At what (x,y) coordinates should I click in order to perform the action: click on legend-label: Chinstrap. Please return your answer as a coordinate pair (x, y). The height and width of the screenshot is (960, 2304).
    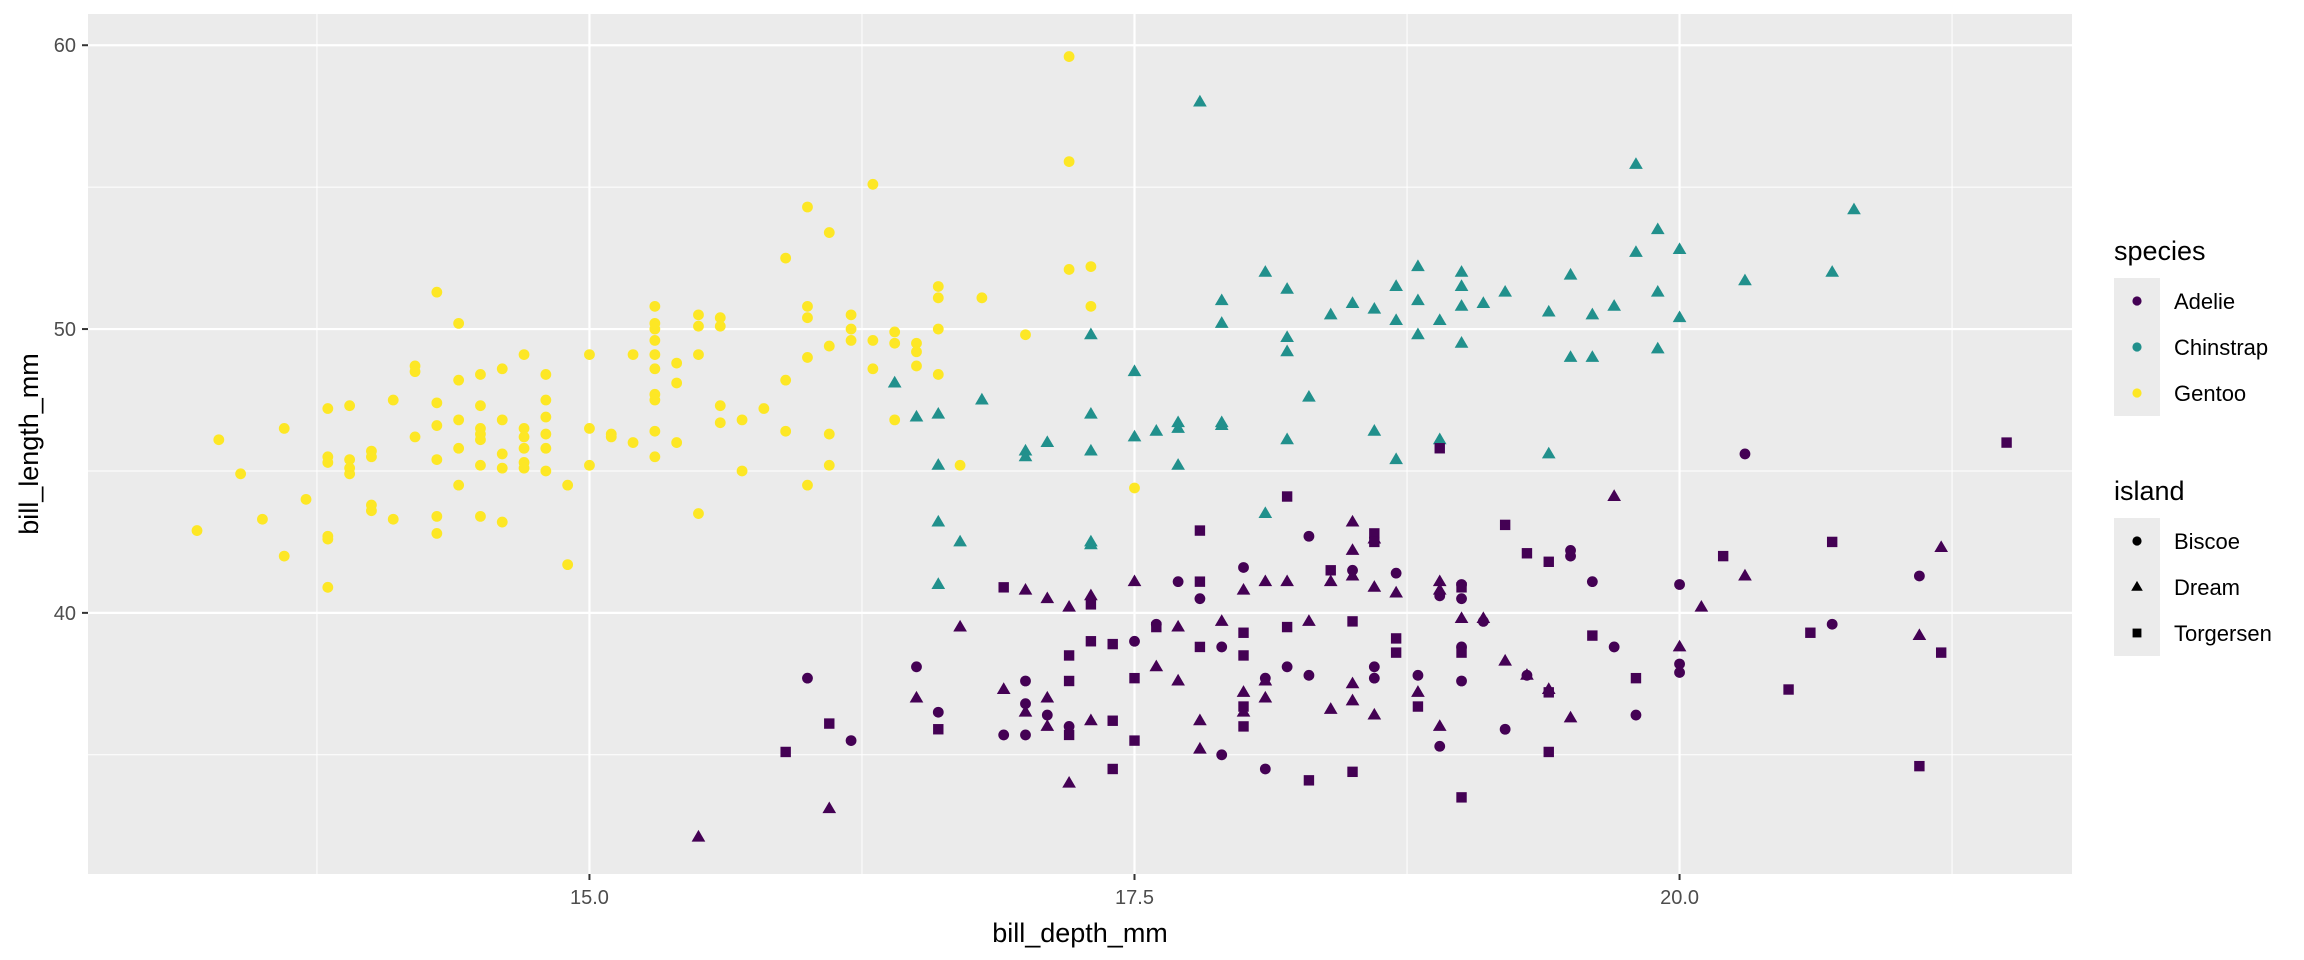
    Looking at the image, I should click on (2221, 347).